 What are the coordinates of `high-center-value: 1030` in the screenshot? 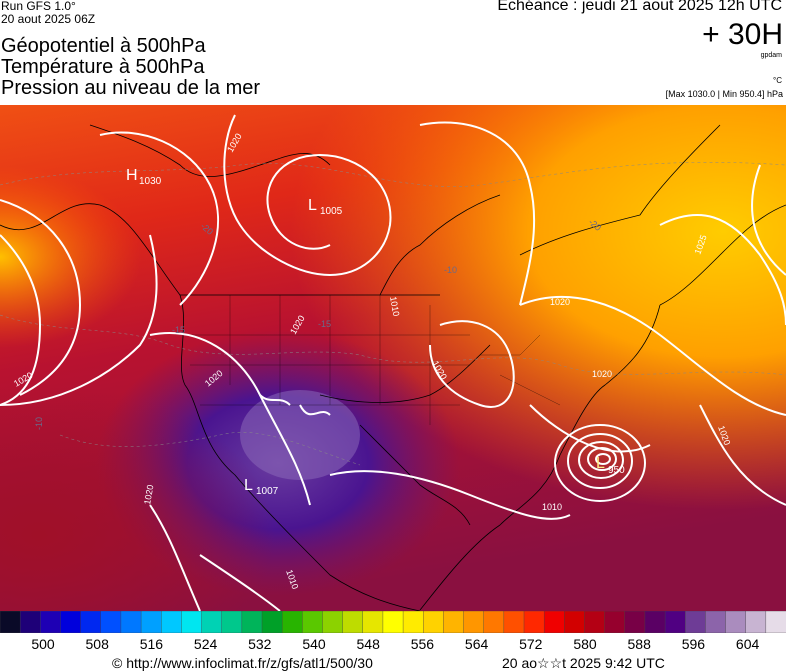 It's located at (150, 181).